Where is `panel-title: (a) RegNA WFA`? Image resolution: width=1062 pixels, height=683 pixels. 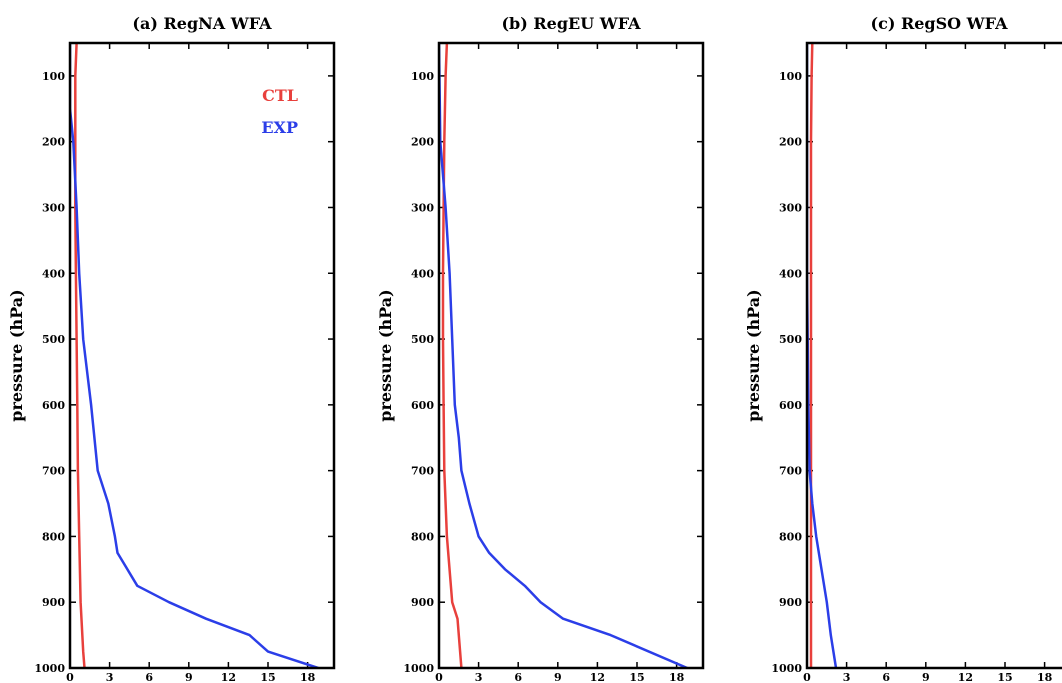 panel-title: (a) RegNA WFA is located at coordinates (202, 23).